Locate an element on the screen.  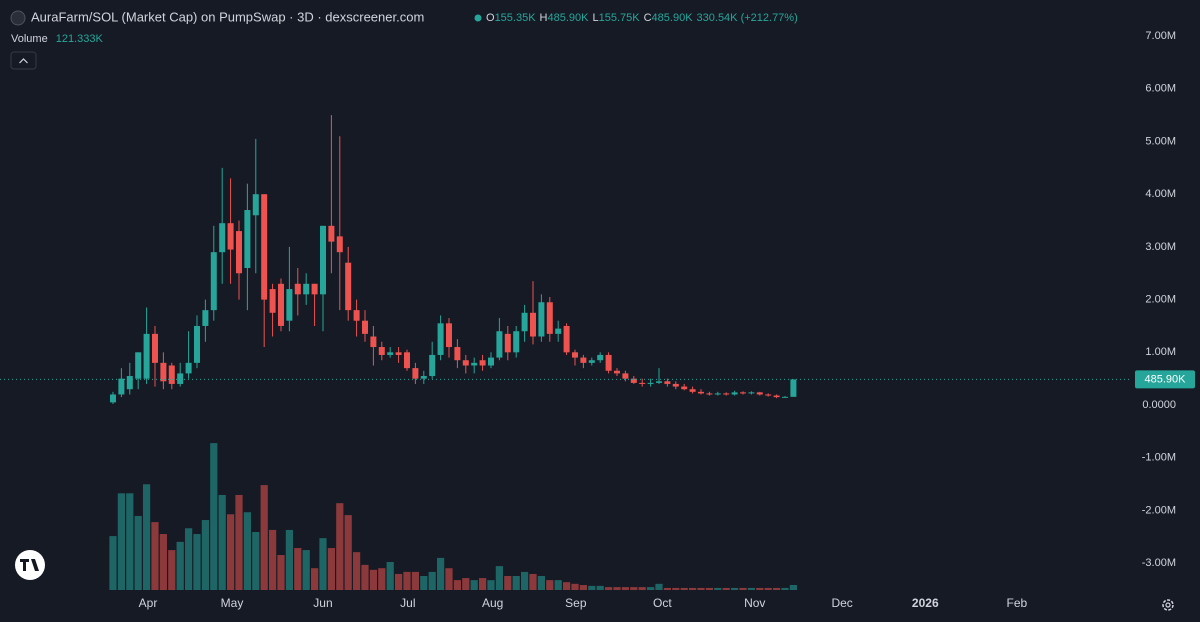
x-tick-label: Apr is located at coordinates (148, 603).